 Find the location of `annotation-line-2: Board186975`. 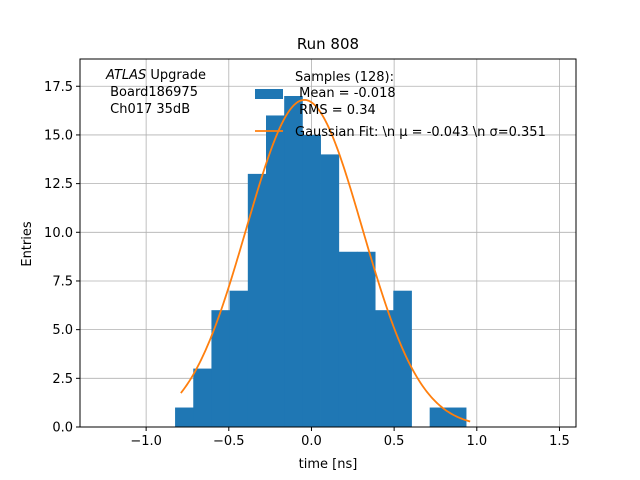

annotation-line-2: Board186975 is located at coordinates (152, 92).